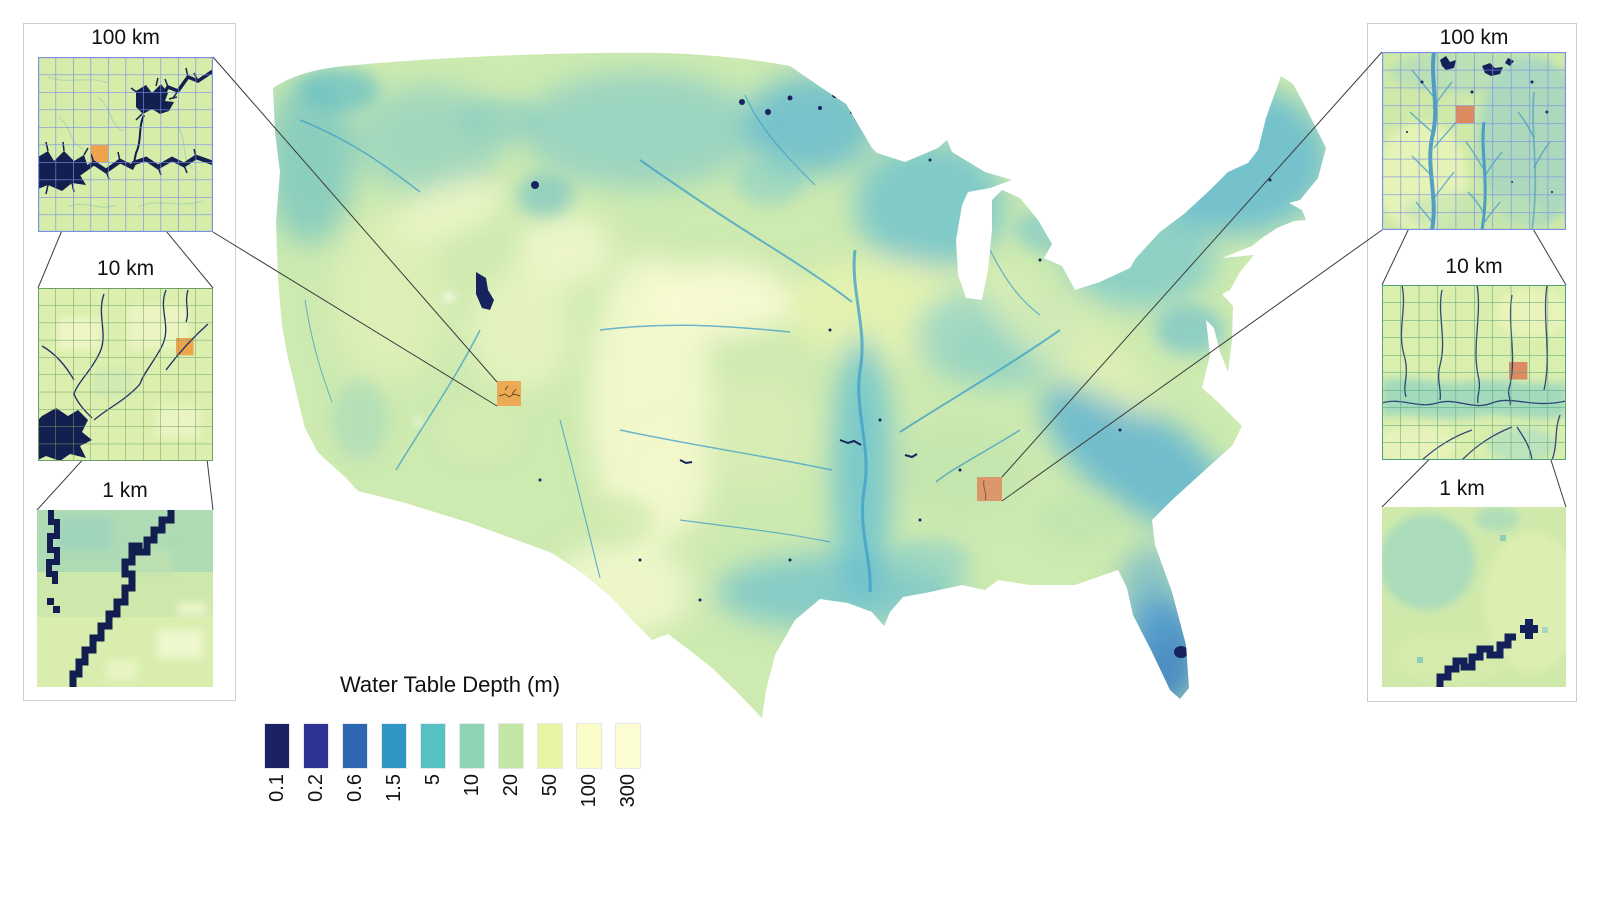 Image resolution: width=1600 pixels, height=900 pixels. I want to click on inset-map-left-100km, so click(125, 144).